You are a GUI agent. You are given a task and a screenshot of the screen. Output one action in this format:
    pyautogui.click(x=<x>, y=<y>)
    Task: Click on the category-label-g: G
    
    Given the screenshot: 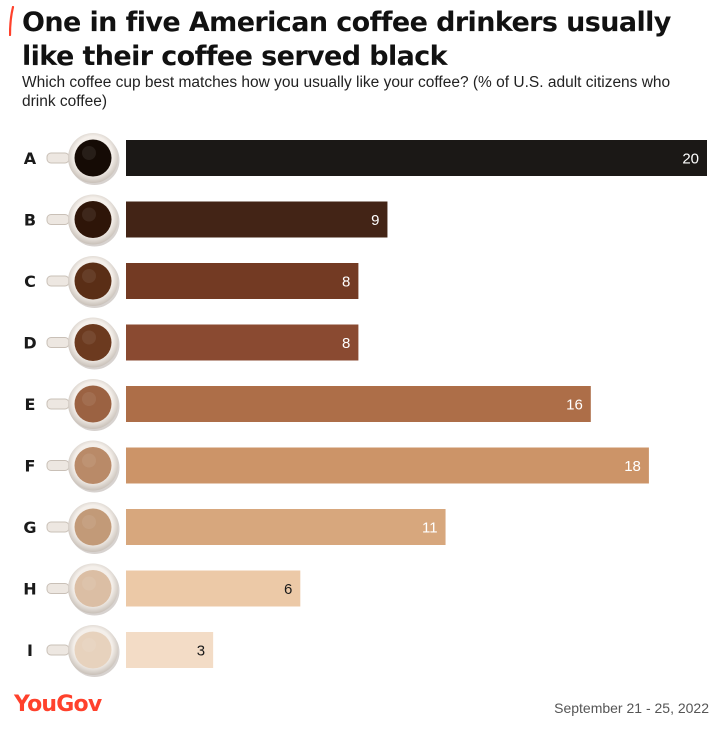 What is the action you would take?
    pyautogui.click(x=29, y=527)
    